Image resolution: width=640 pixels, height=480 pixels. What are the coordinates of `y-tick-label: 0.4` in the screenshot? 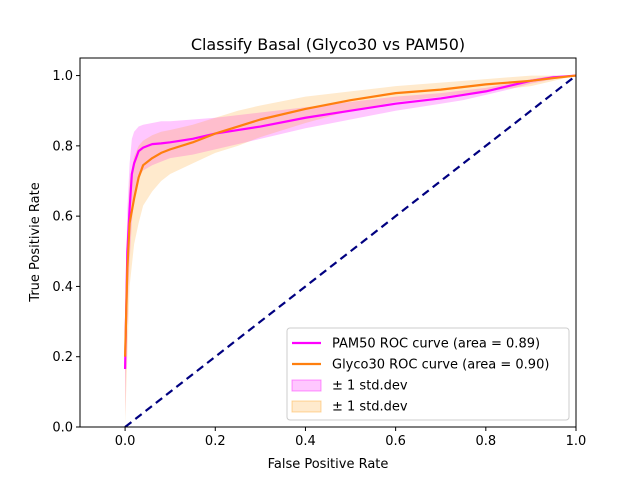 It's located at (62, 287).